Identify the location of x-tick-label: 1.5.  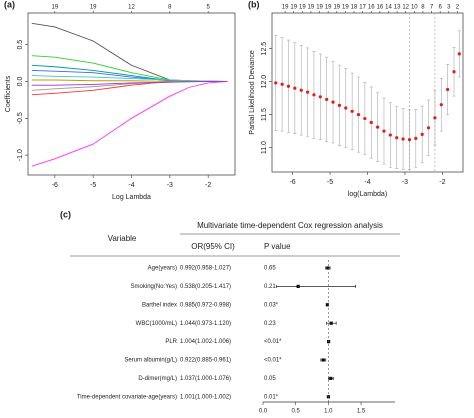
(361, 412).